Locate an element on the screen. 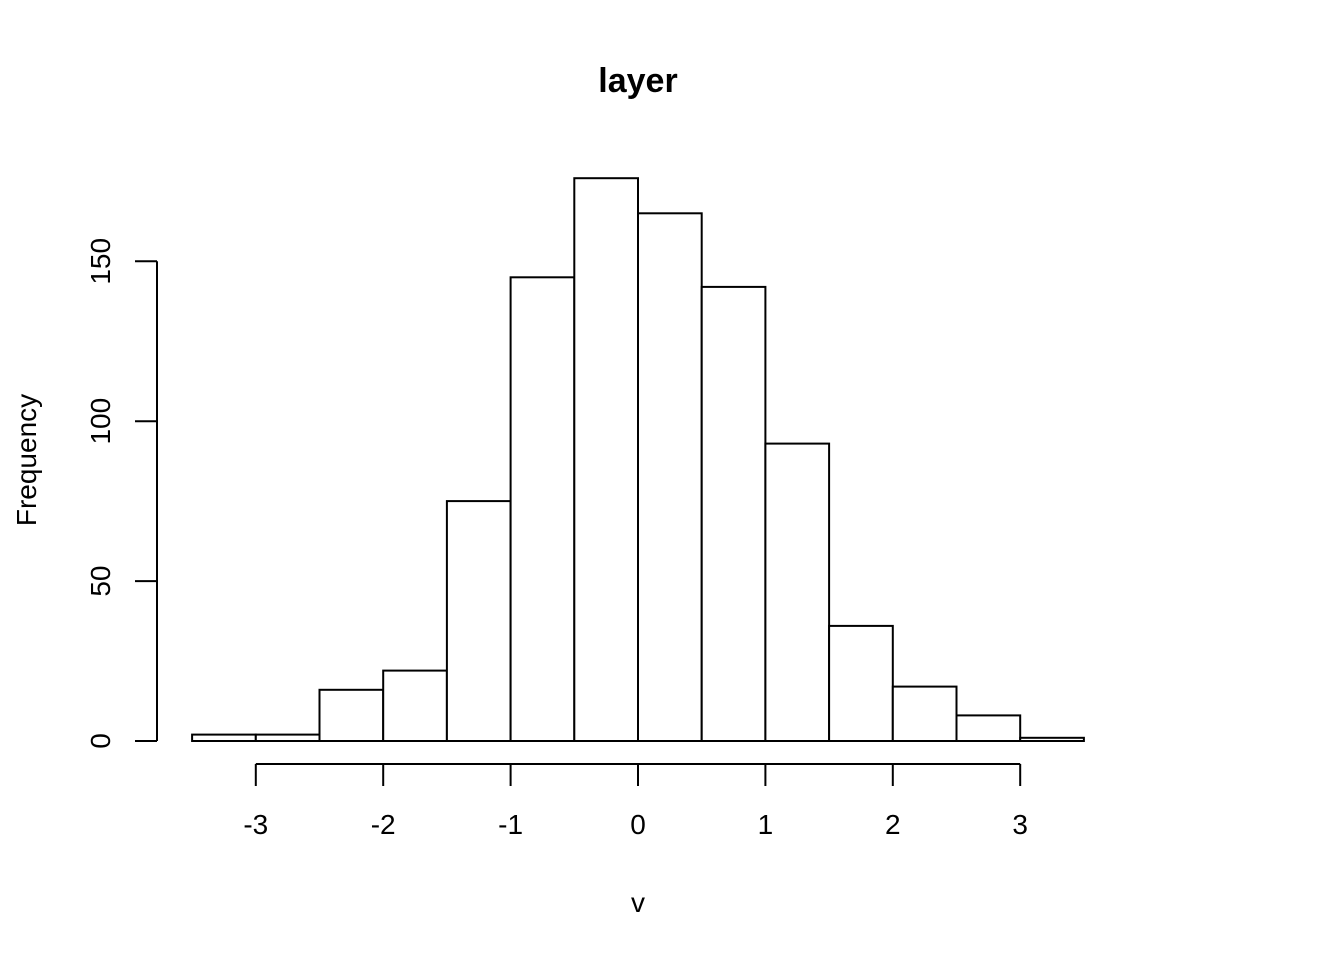 The image size is (1344, 960). x-axis-label: v is located at coordinates (638, 902).